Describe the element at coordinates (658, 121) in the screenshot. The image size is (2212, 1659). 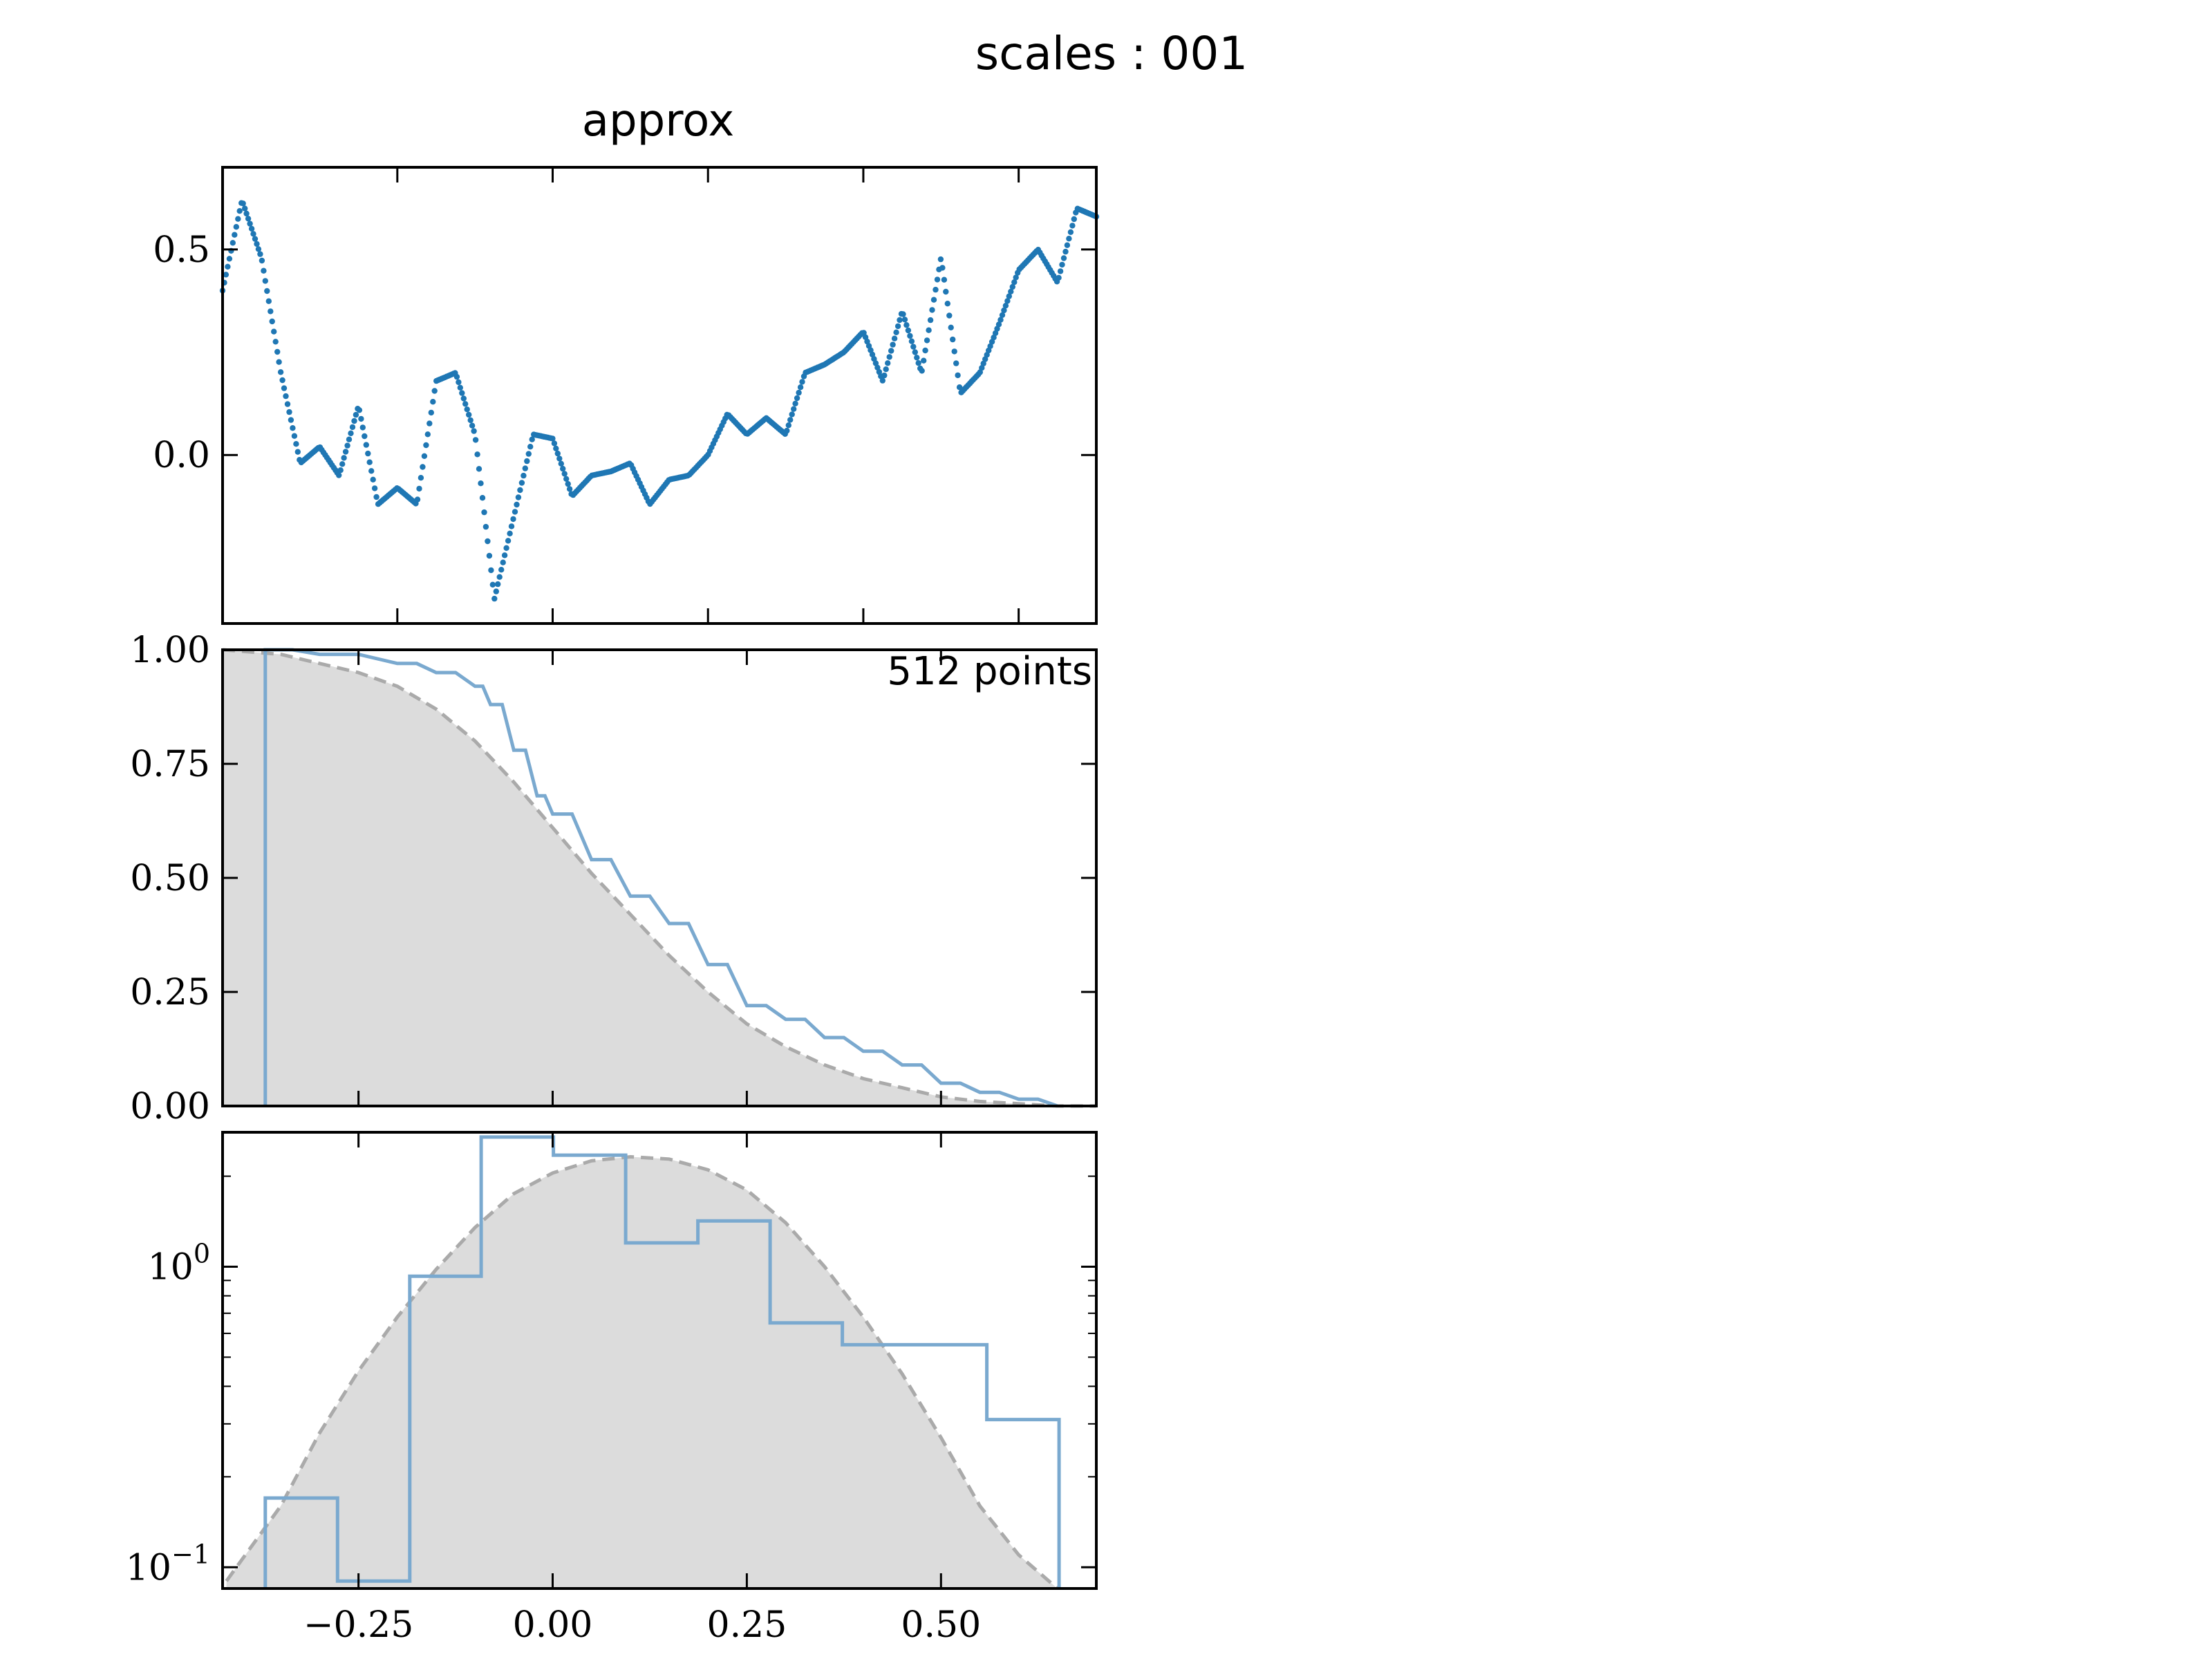
I see `panel-title: approx` at that location.